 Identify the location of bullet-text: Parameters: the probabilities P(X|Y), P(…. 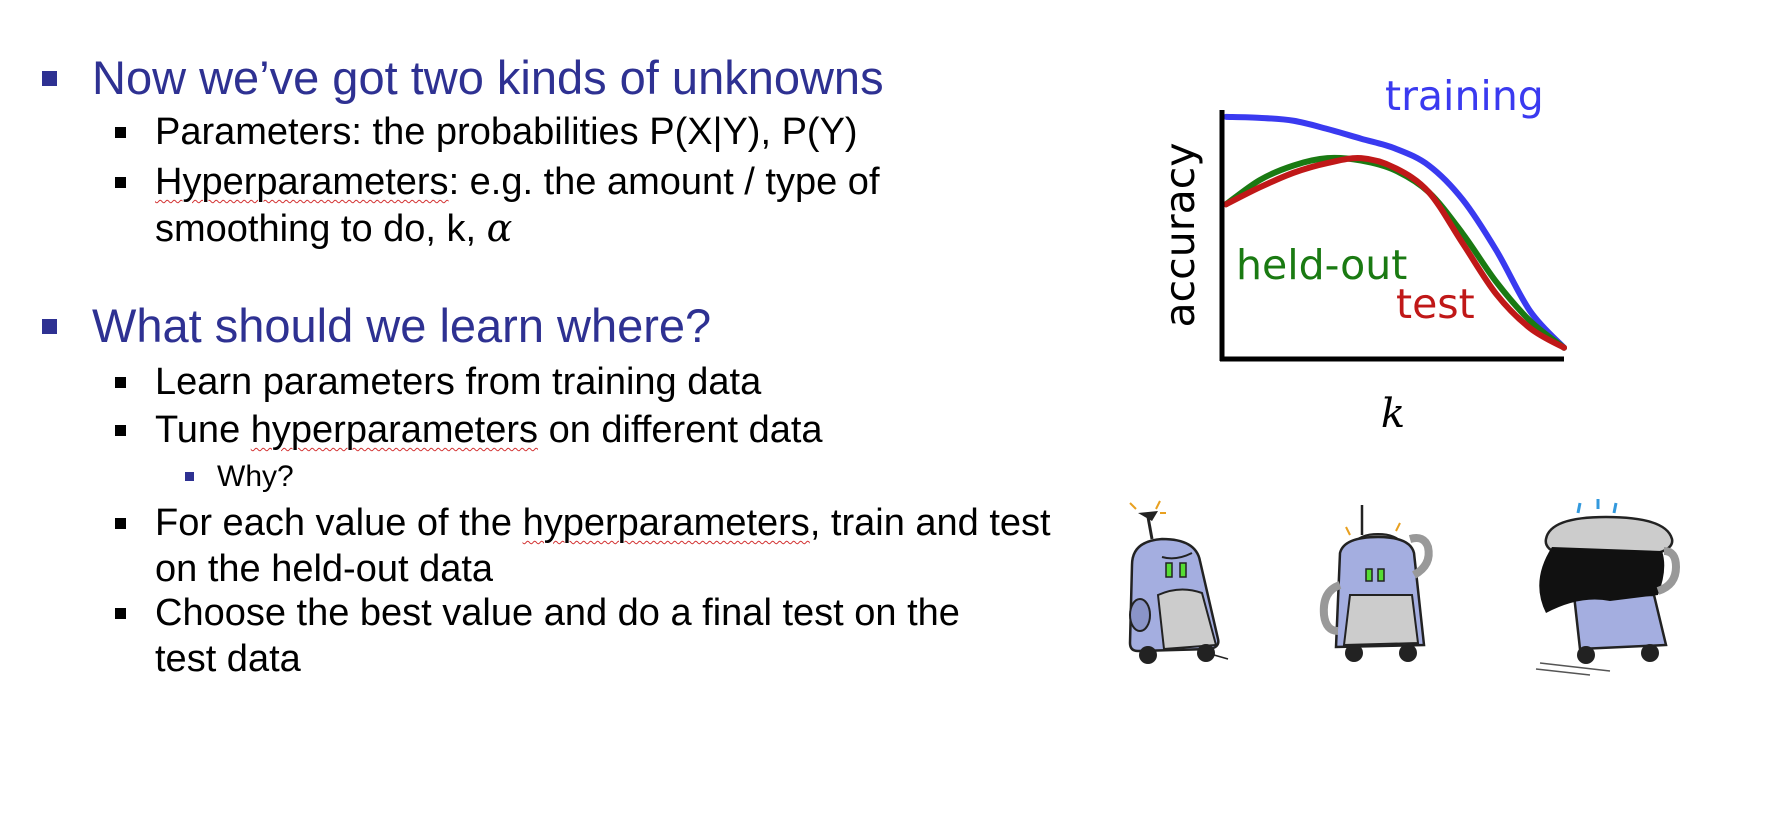
(506, 132).